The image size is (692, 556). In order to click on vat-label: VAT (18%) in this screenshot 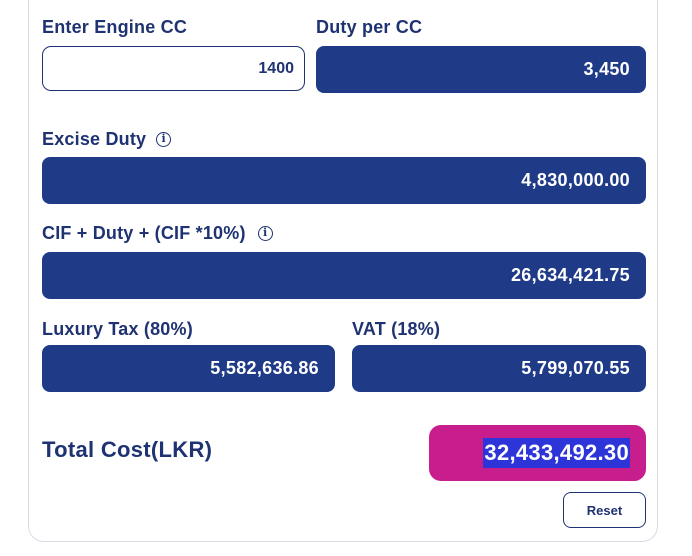, I will do `click(396, 329)`.